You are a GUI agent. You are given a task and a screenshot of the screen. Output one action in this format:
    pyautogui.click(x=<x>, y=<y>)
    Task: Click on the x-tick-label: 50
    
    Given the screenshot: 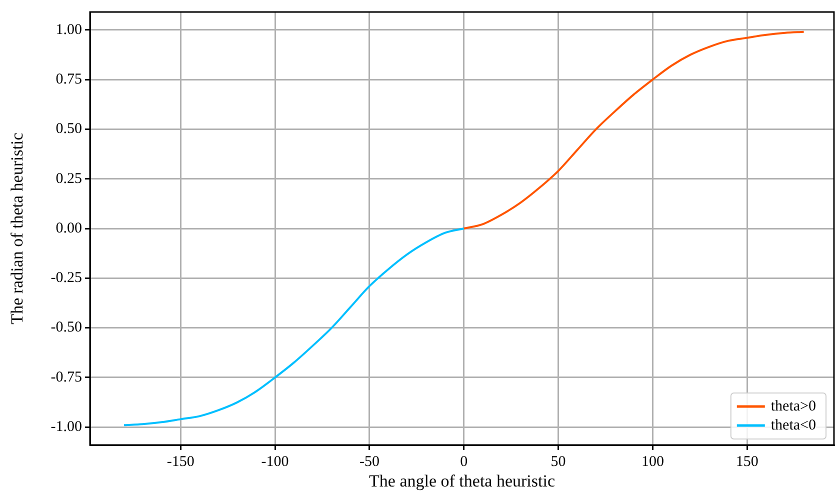 What is the action you would take?
    pyautogui.click(x=558, y=462)
    